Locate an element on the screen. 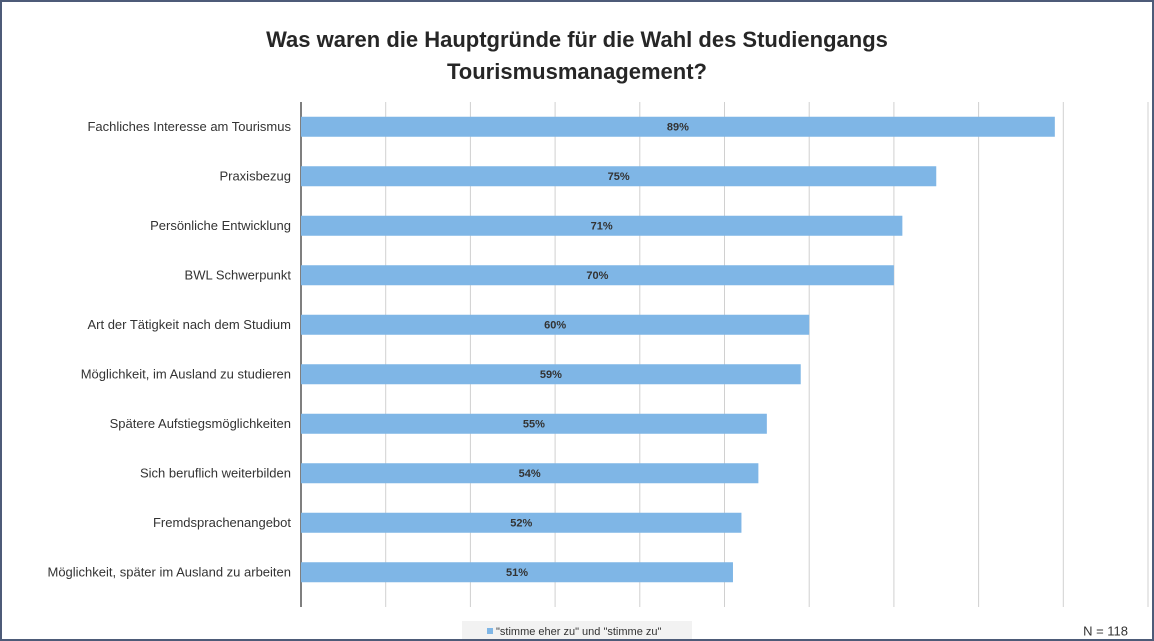  y-tick-label: Art der Tätigkeit nach dem Studium is located at coordinates (189, 324).